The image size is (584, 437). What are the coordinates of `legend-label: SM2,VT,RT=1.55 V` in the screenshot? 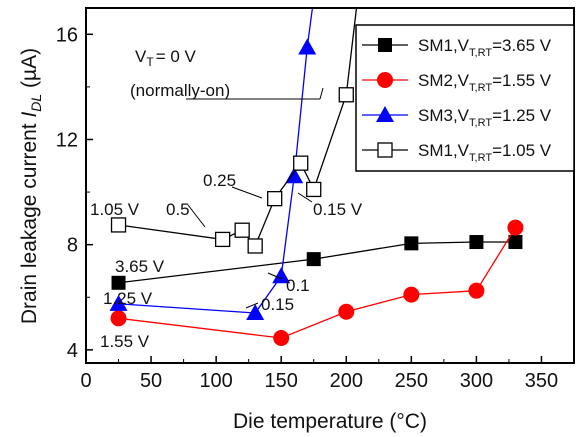 It's located at (485, 82).